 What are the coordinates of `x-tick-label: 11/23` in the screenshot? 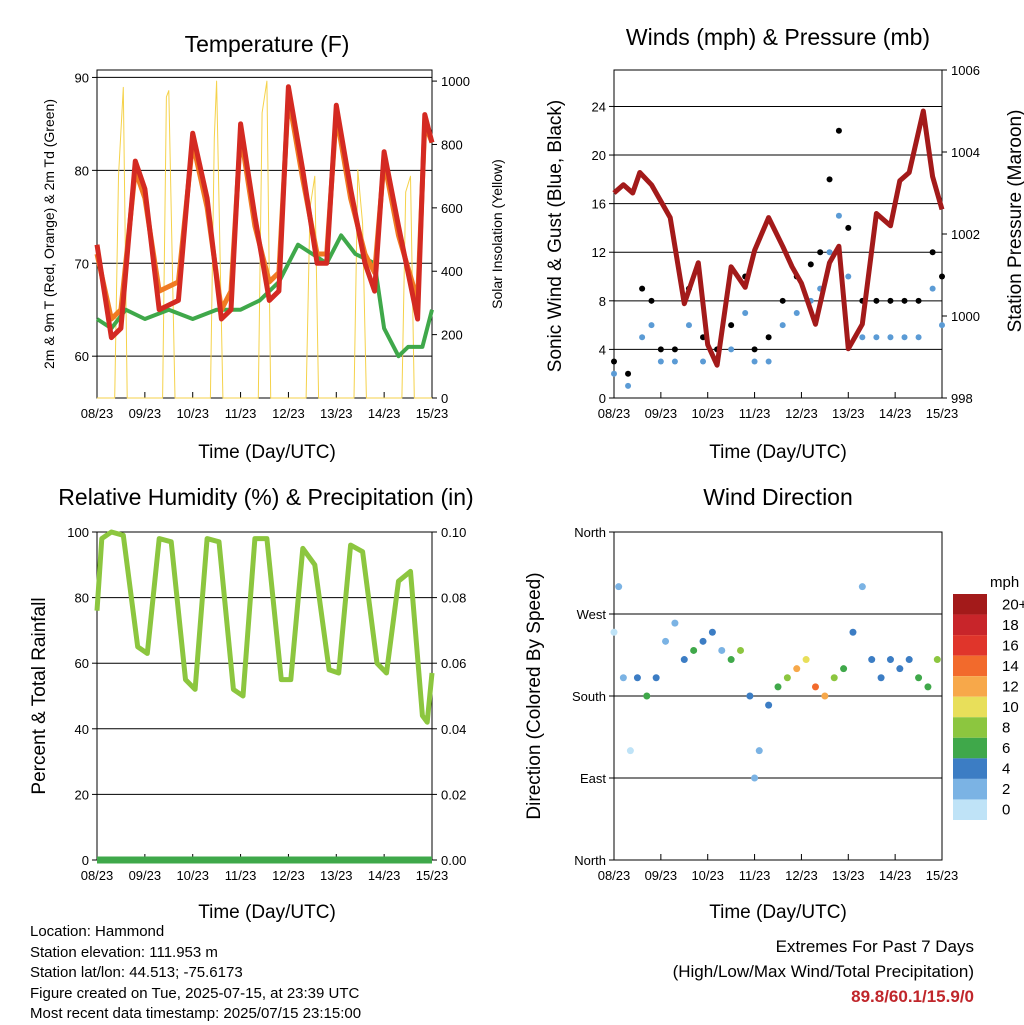 It's located at (755, 875).